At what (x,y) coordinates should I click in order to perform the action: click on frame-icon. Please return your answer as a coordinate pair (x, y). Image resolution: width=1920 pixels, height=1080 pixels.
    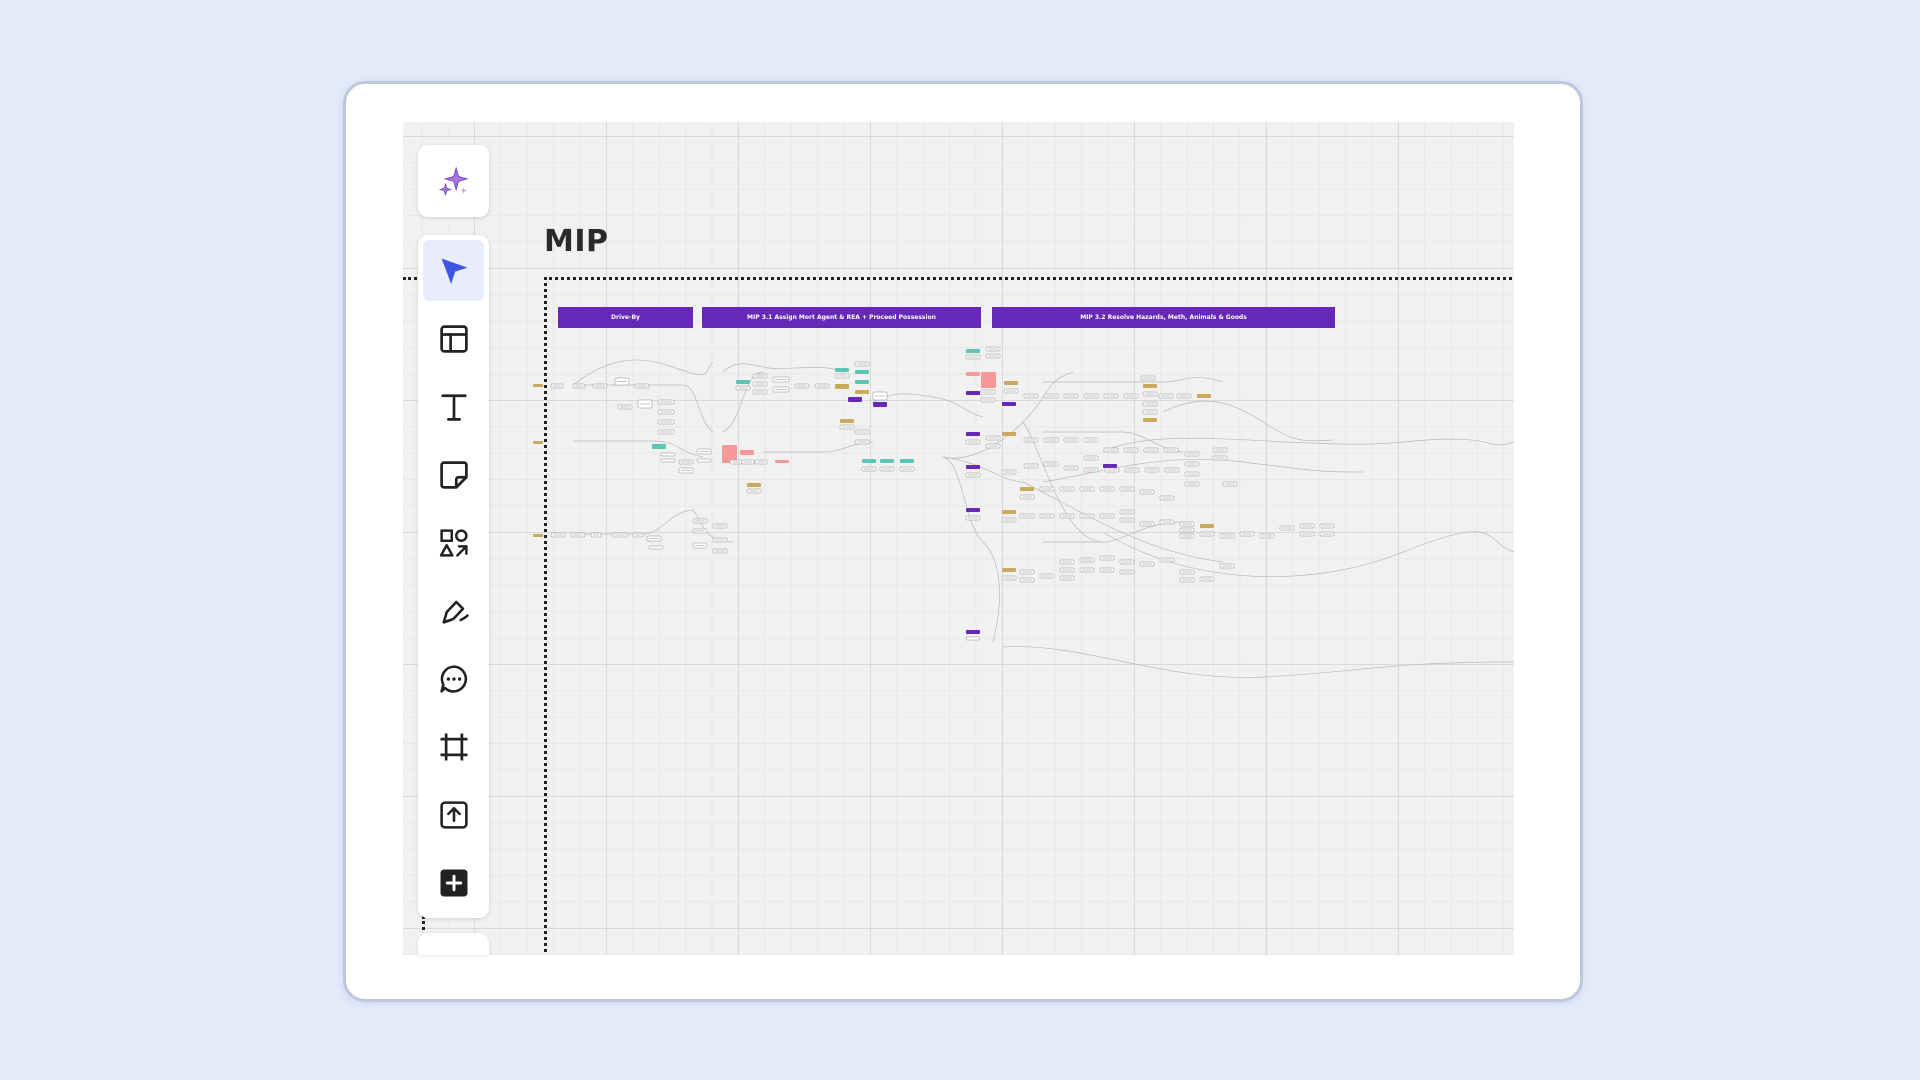
    Looking at the image, I should click on (453, 746).